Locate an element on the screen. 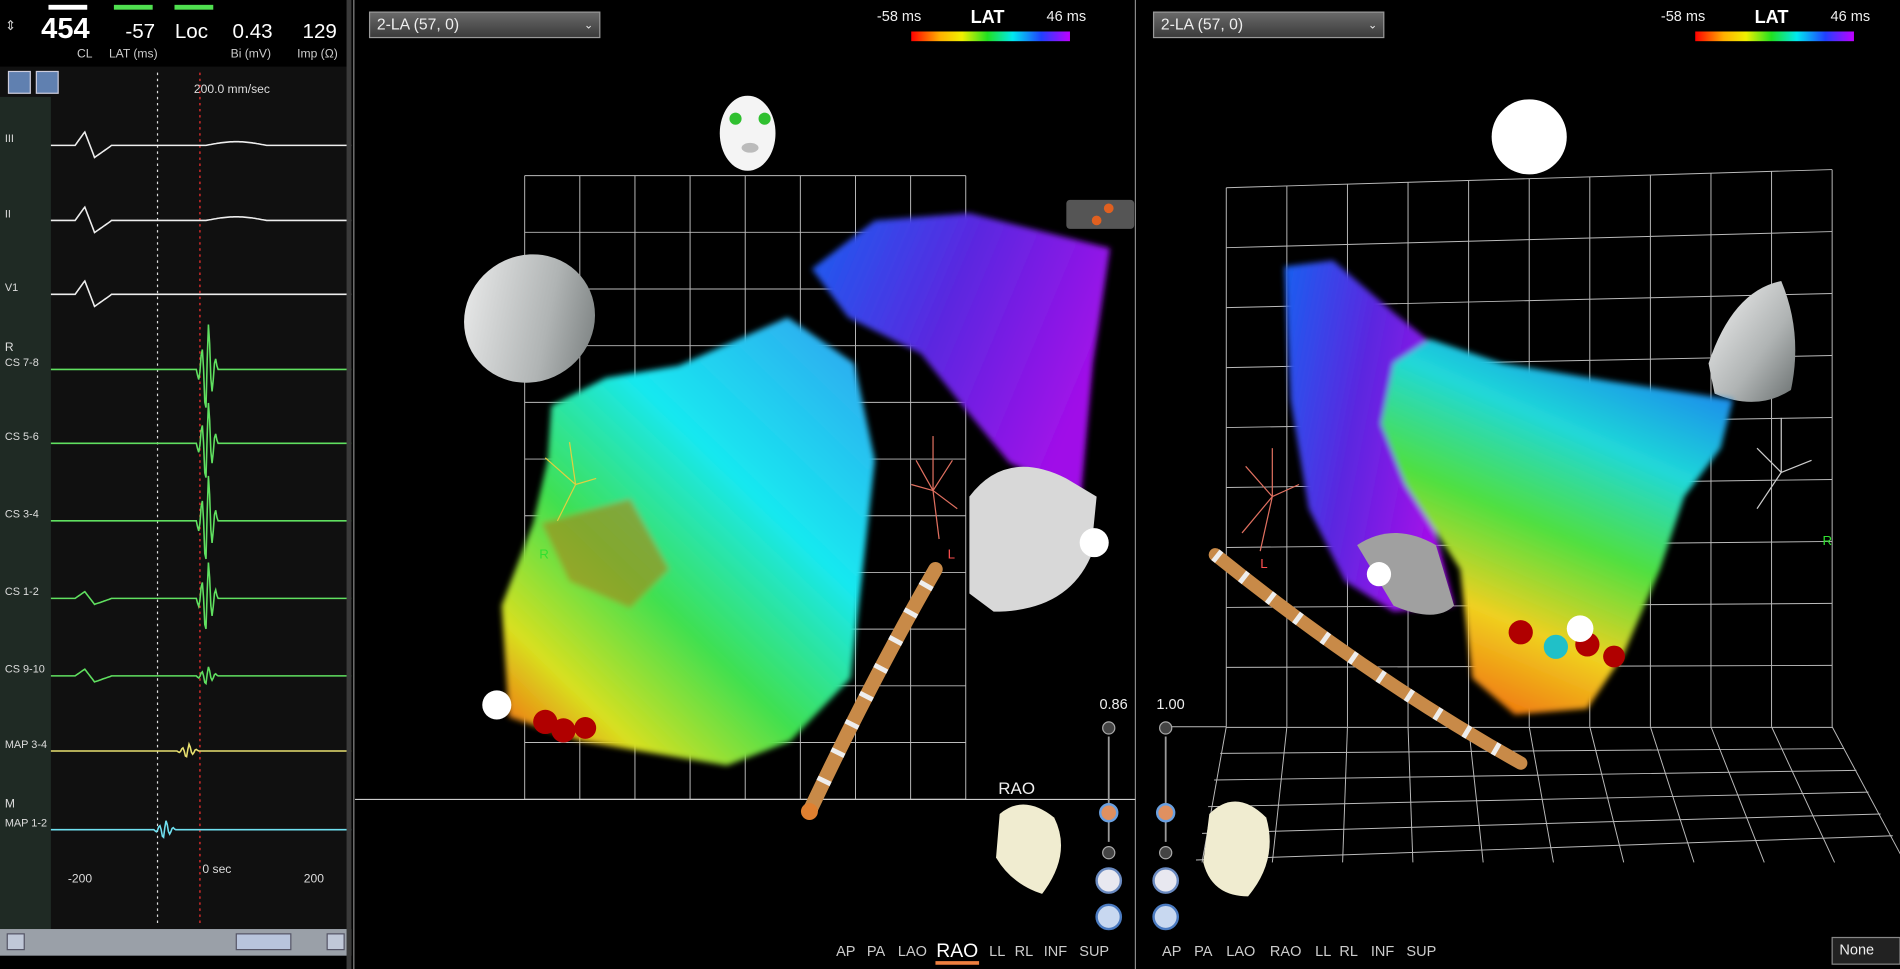 This screenshot has height=969, width=1900. channel-label: CS 1-2 is located at coordinates (22, 592).